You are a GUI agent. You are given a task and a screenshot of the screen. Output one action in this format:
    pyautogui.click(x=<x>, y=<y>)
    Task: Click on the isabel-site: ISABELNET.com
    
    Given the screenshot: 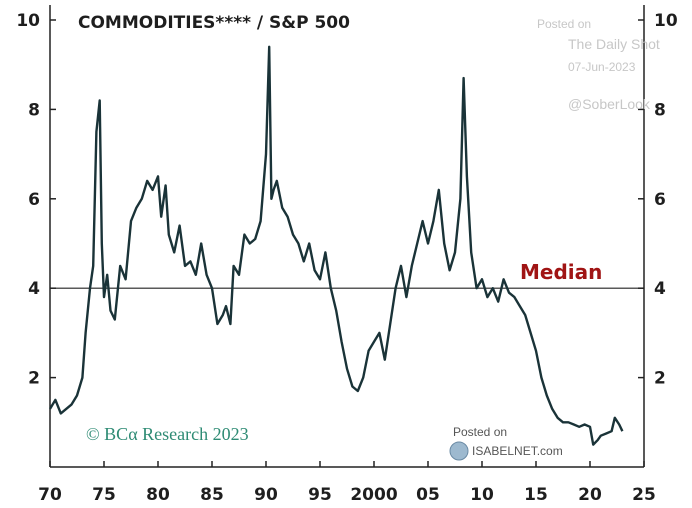 What is the action you would take?
    pyautogui.click(x=517, y=451)
    